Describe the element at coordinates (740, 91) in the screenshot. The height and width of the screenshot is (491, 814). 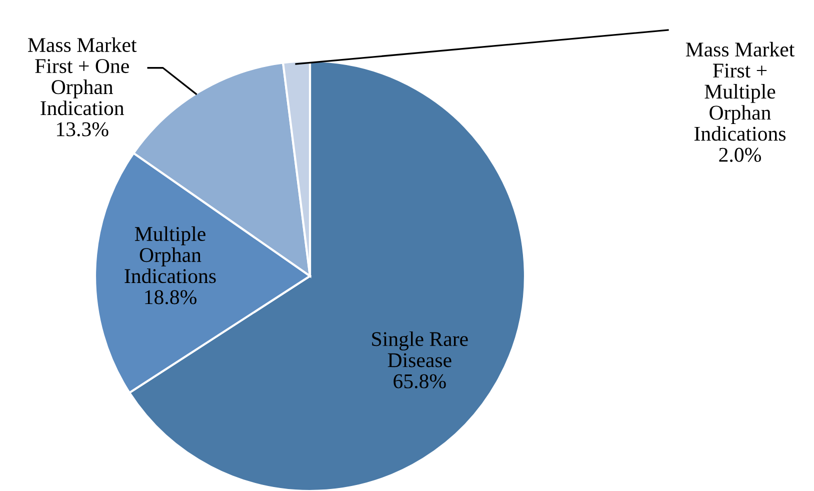
I see `slice-label: Mass Market First + Multiple Orphan Indications` at that location.